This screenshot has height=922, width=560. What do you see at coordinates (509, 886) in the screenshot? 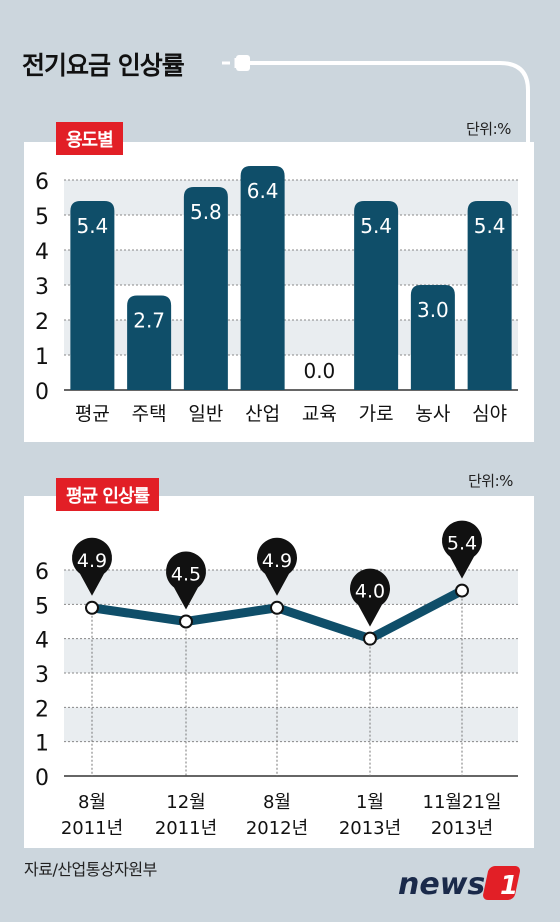
I see `logo-number: 1` at bounding box center [509, 886].